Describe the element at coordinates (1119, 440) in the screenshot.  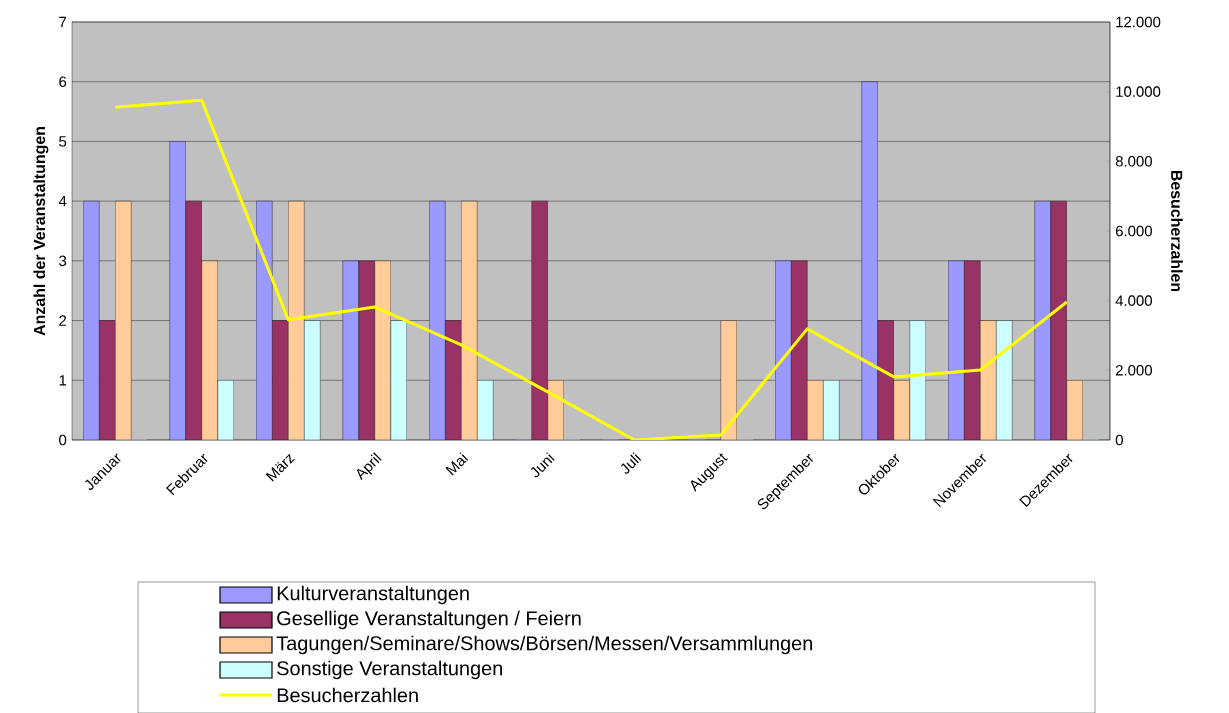
I see `y2-tick-label: 0` at that location.